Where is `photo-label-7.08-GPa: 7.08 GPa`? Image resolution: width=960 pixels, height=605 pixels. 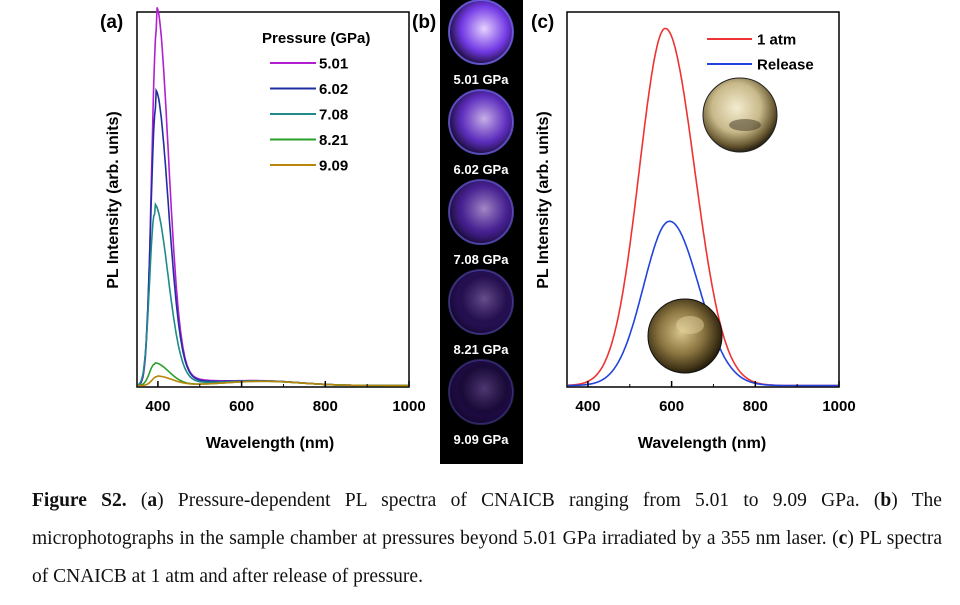 photo-label-7.08-GPa: 7.08 GPa is located at coordinates (482, 259).